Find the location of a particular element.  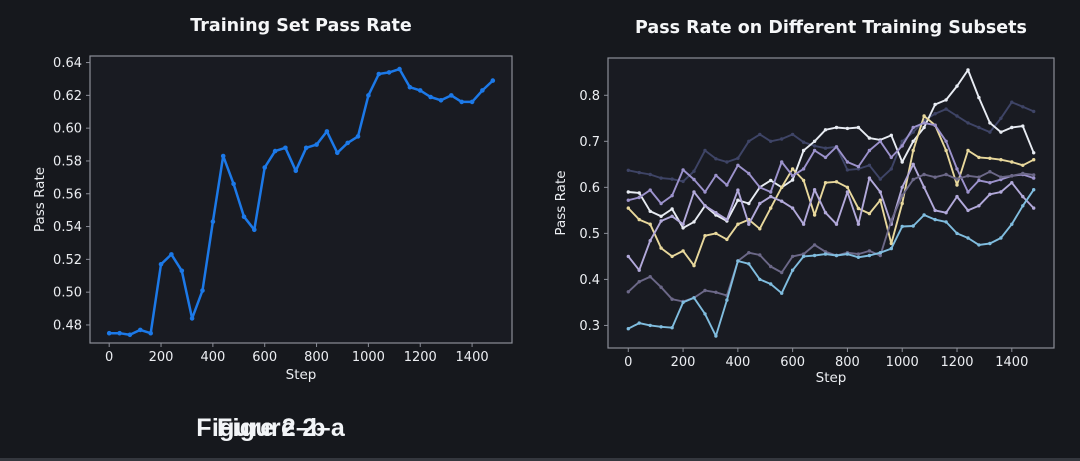

y-tick-label: 0.4 is located at coordinates (589, 280).